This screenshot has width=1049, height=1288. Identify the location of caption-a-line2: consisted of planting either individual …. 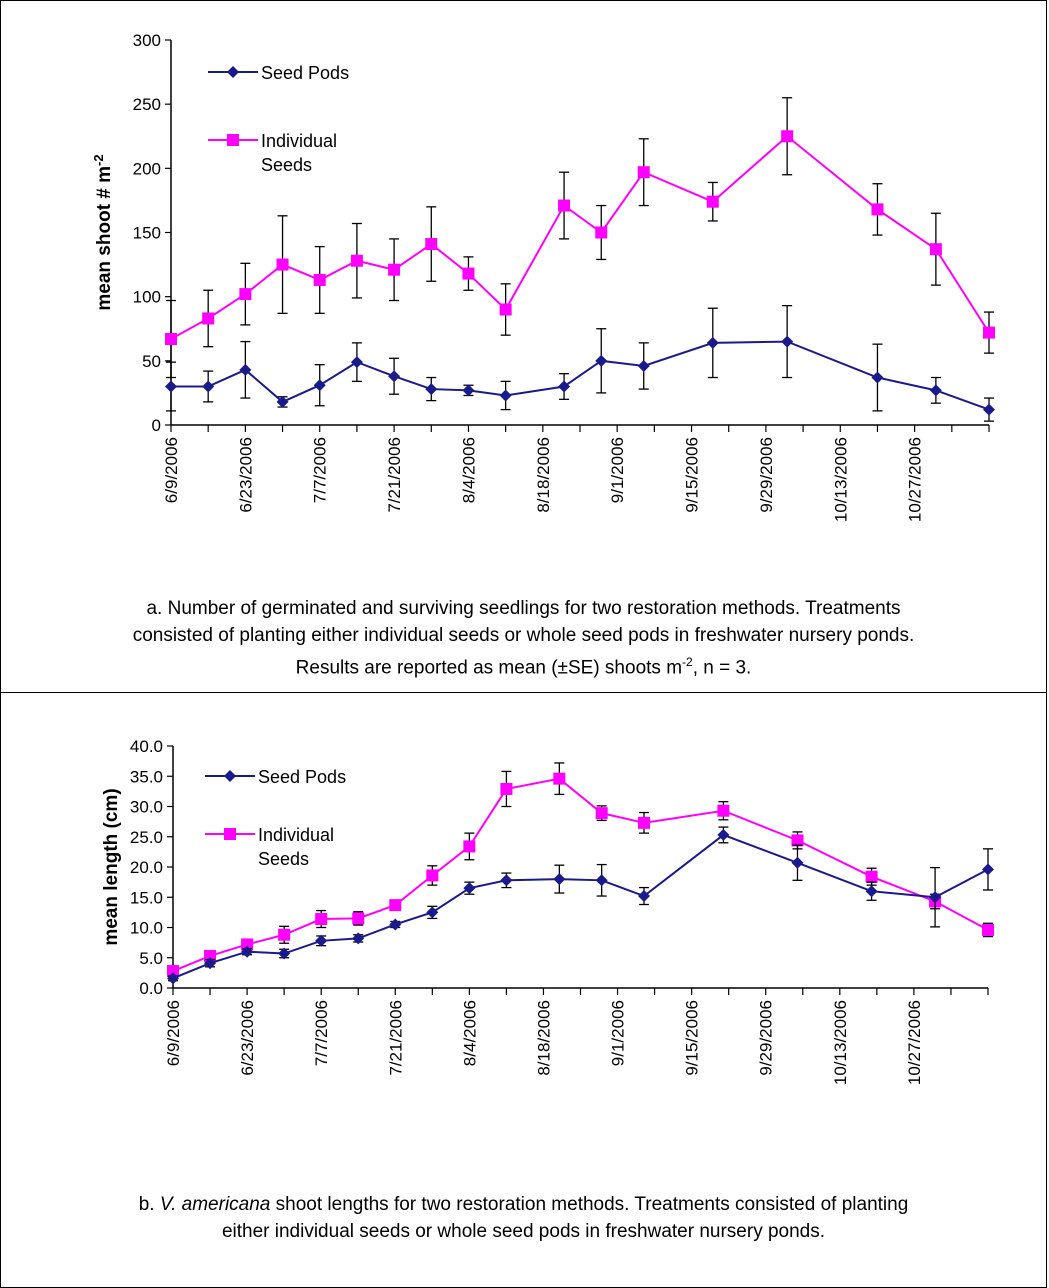
(523, 635).